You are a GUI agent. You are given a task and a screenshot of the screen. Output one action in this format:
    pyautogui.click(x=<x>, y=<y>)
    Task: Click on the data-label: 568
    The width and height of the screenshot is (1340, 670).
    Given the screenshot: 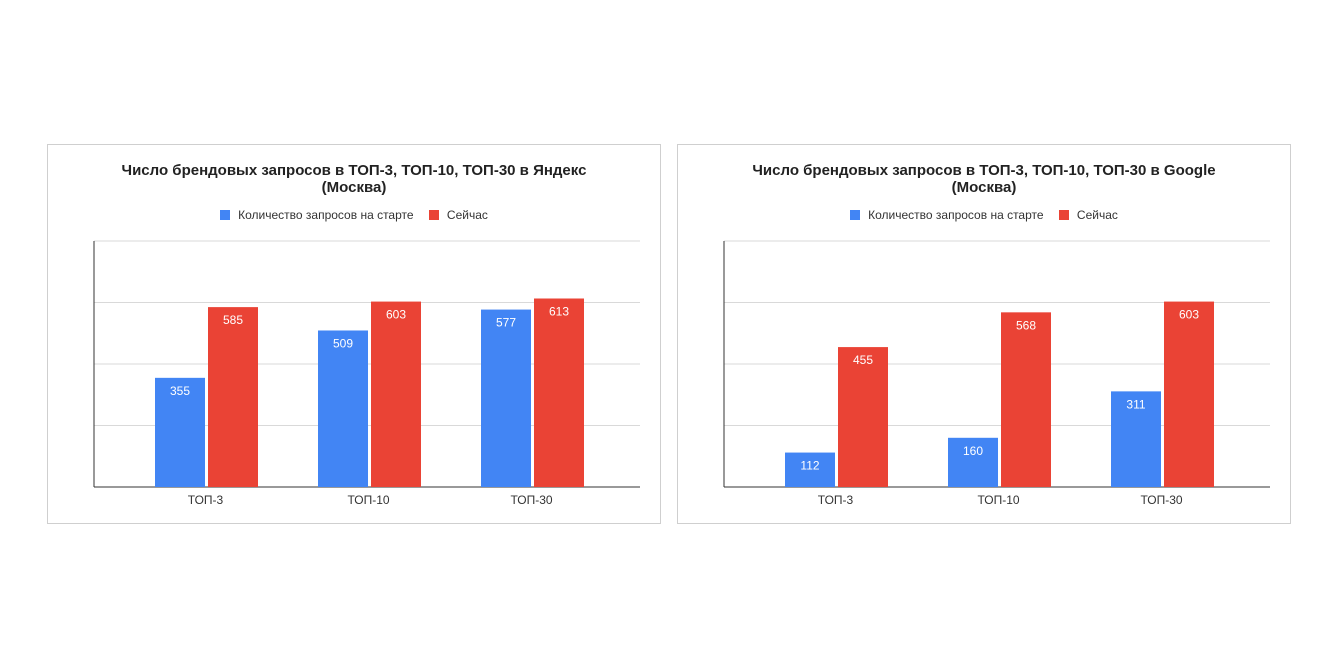 What is the action you would take?
    pyautogui.click(x=1026, y=325)
    